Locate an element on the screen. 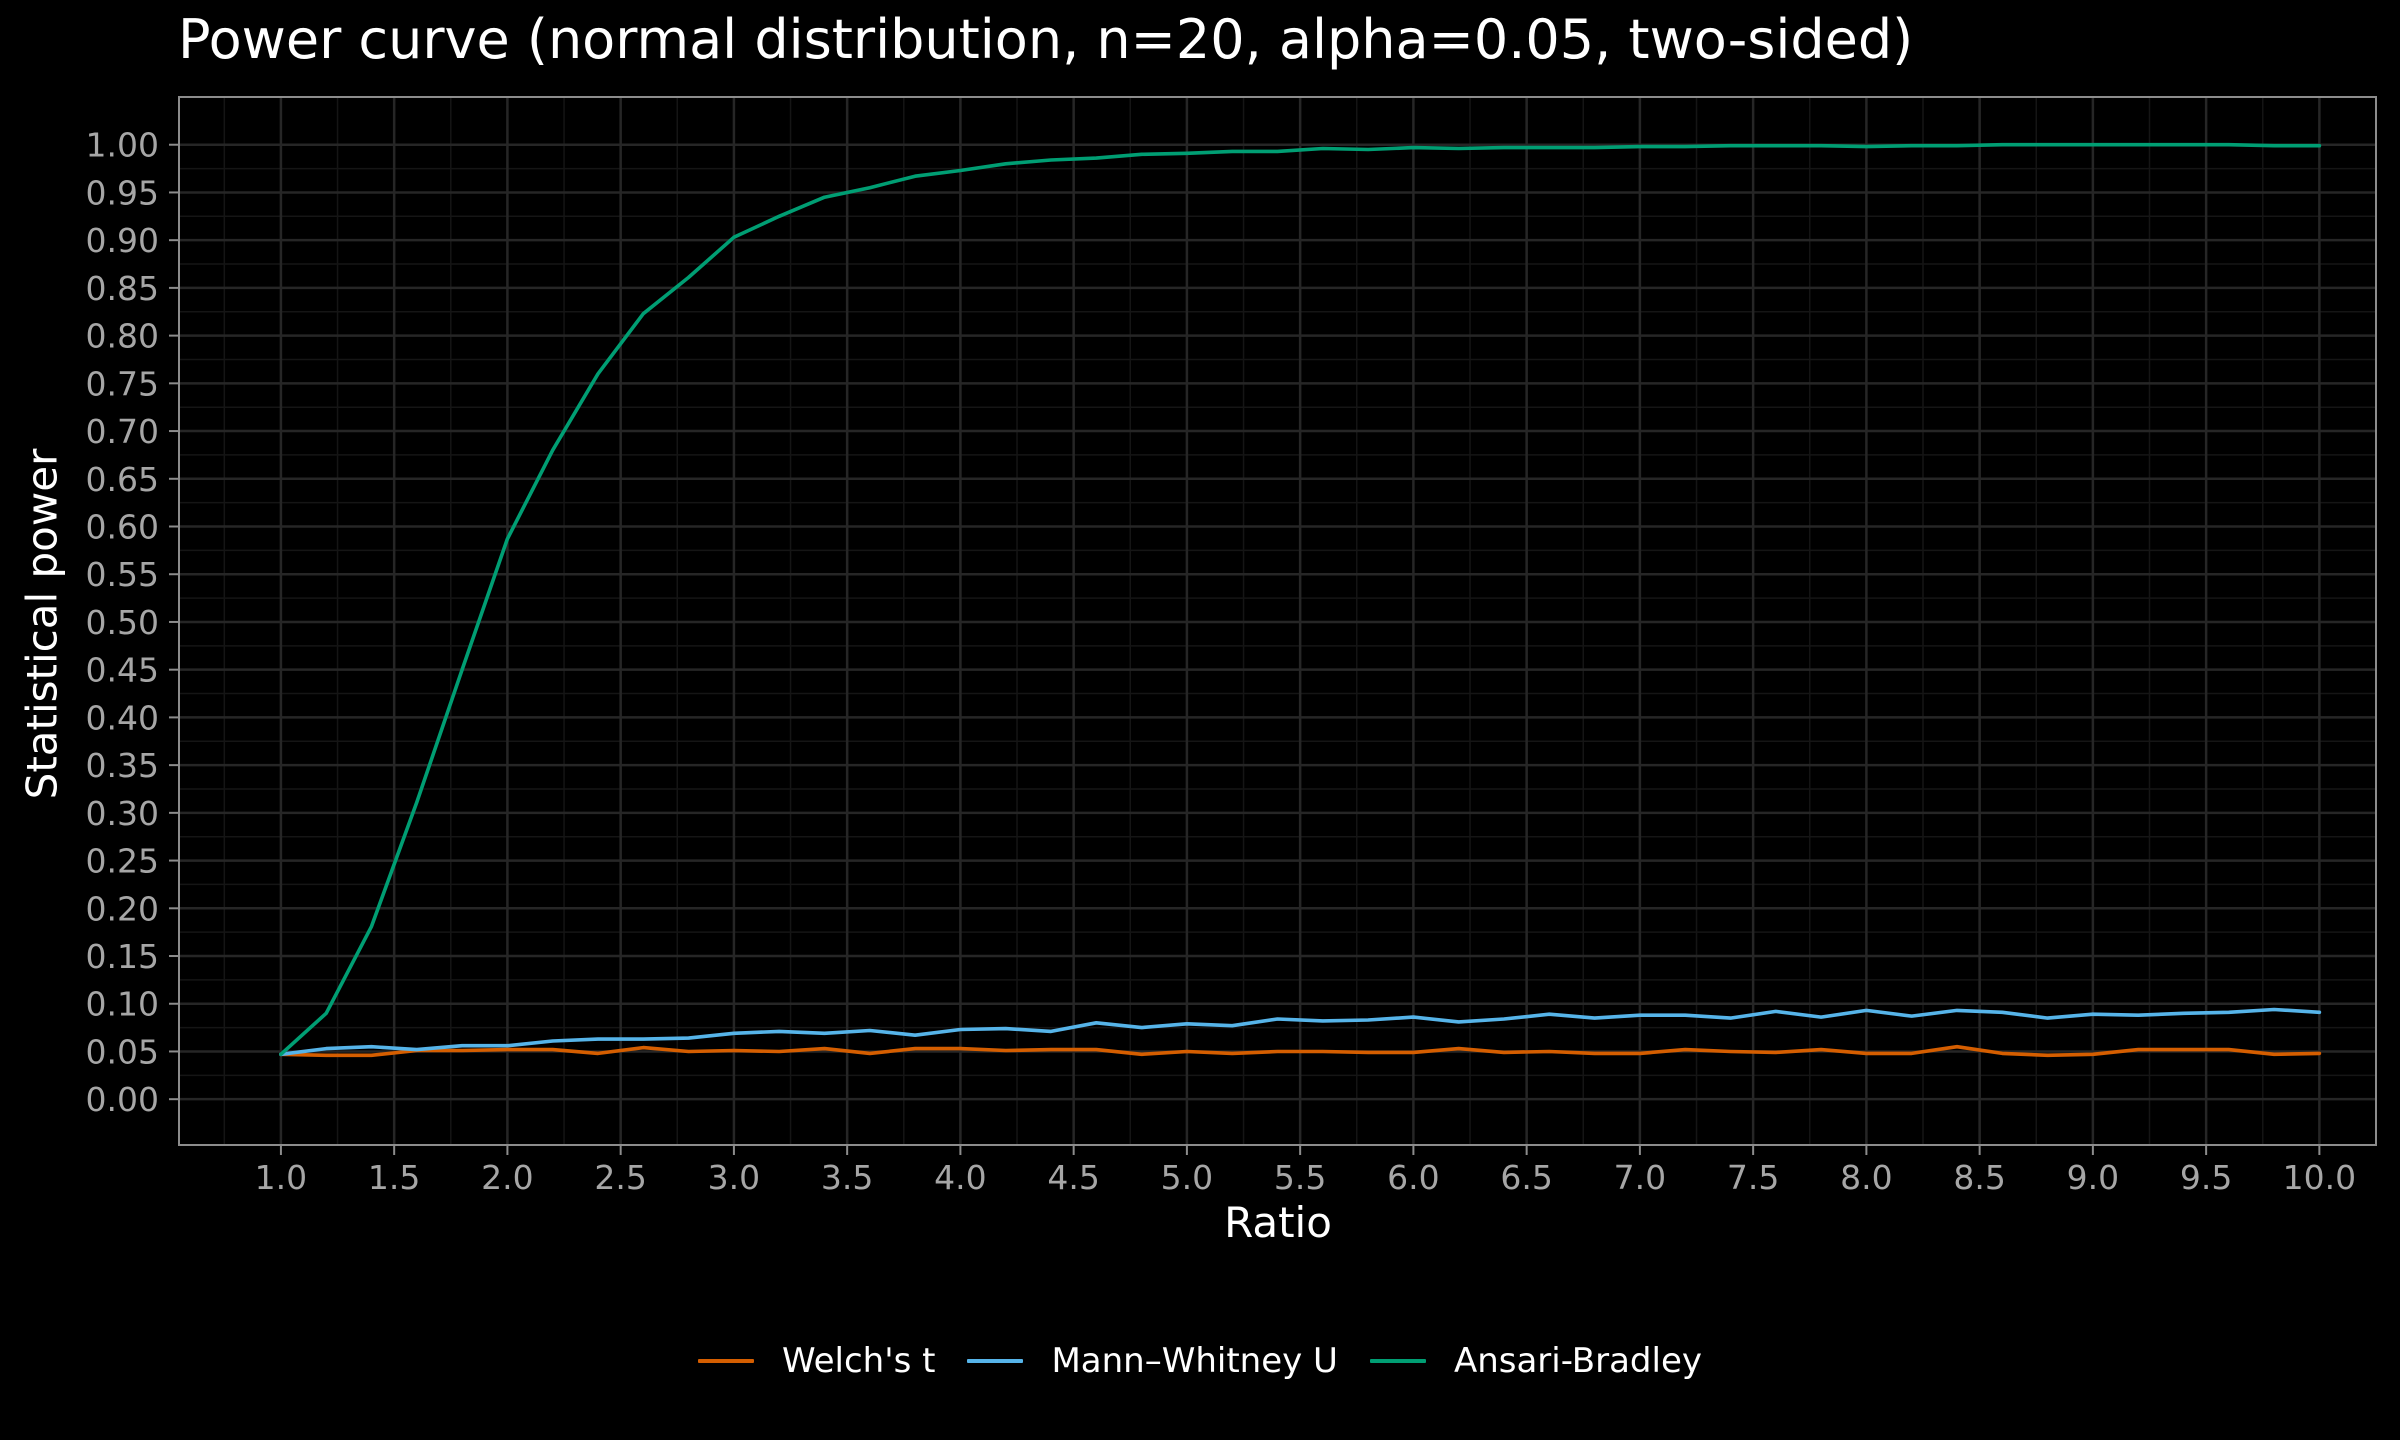 The image size is (2400, 1440). x-tick-label: 8.5 is located at coordinates (1979, 1177).